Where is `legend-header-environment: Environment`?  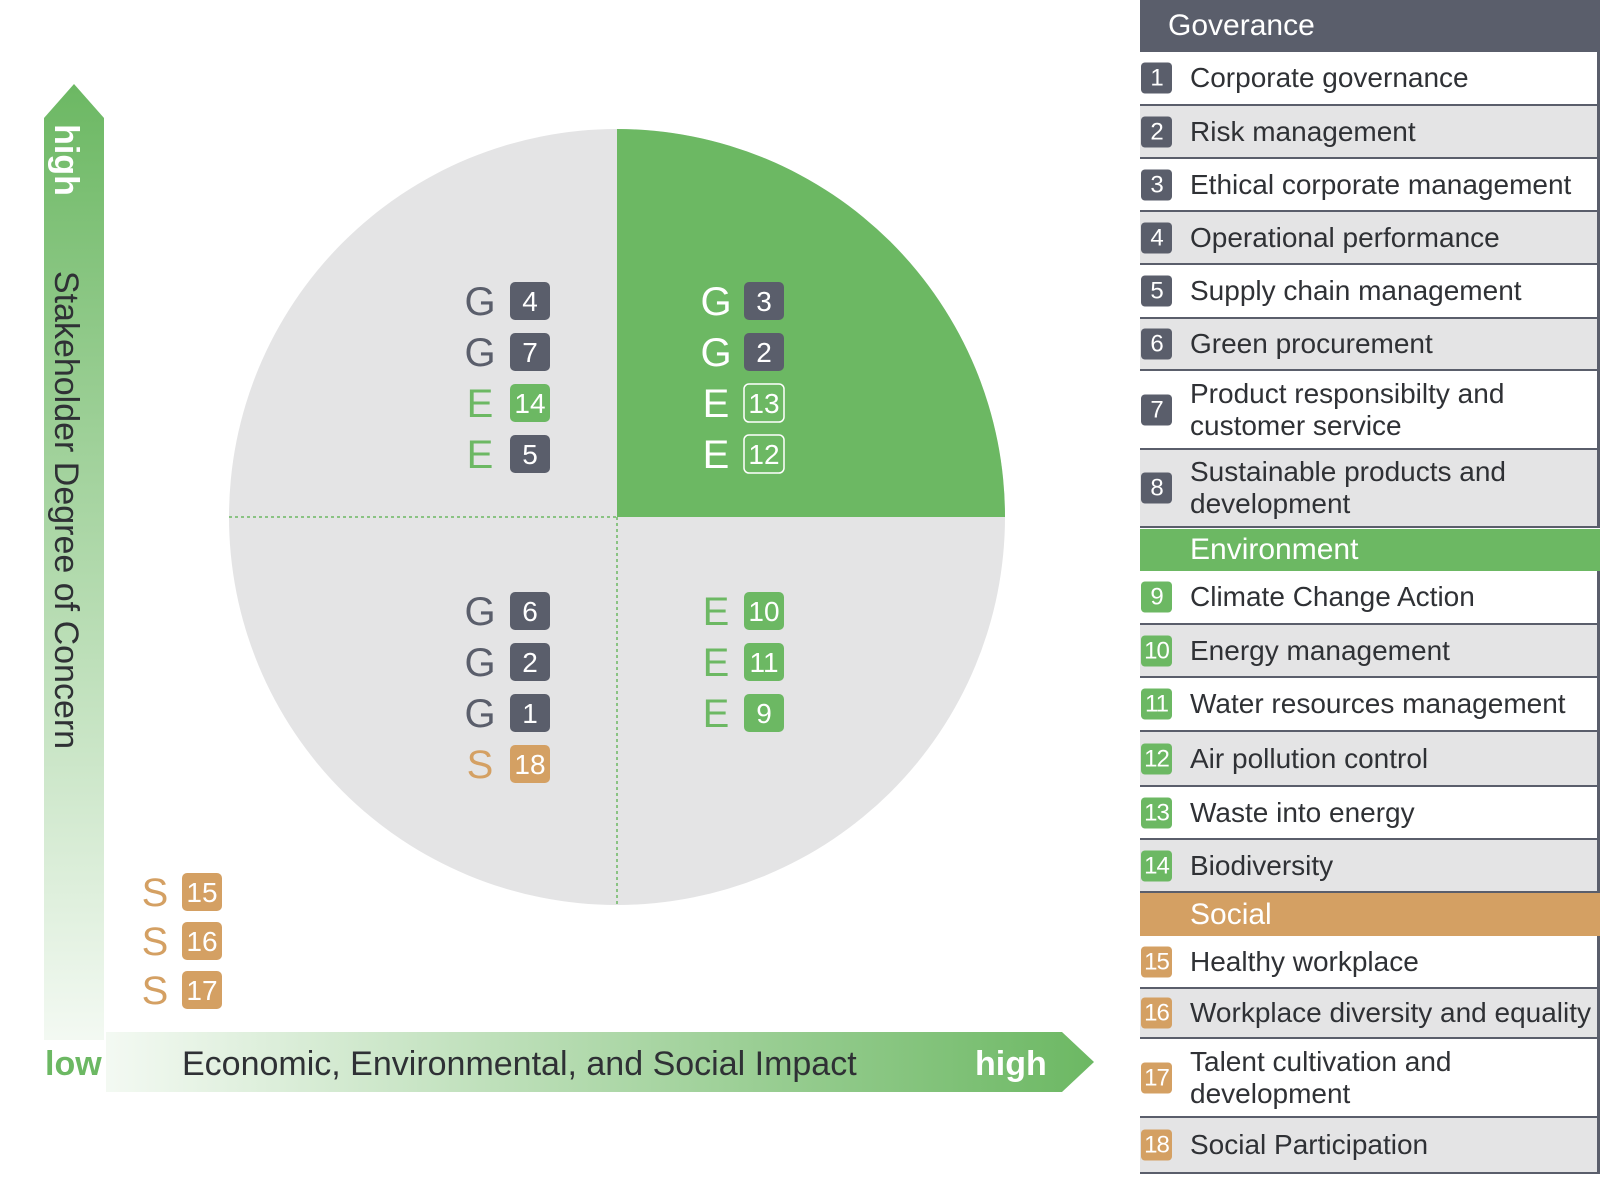 legend-header-environment: Environment is located at coordinates (1370, 550).